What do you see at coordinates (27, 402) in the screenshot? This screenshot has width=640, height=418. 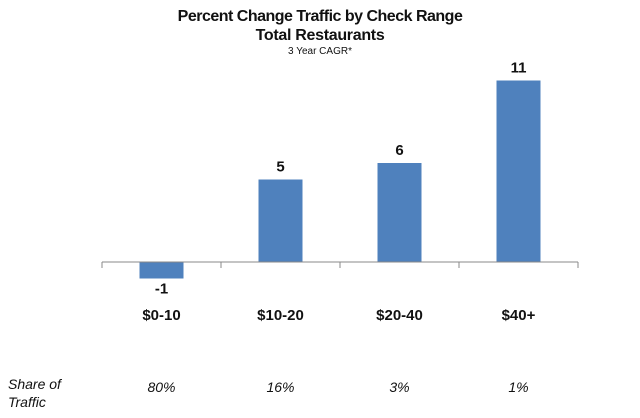 I see `share-label-line2: Traffic` at bounding box center [27, 402].